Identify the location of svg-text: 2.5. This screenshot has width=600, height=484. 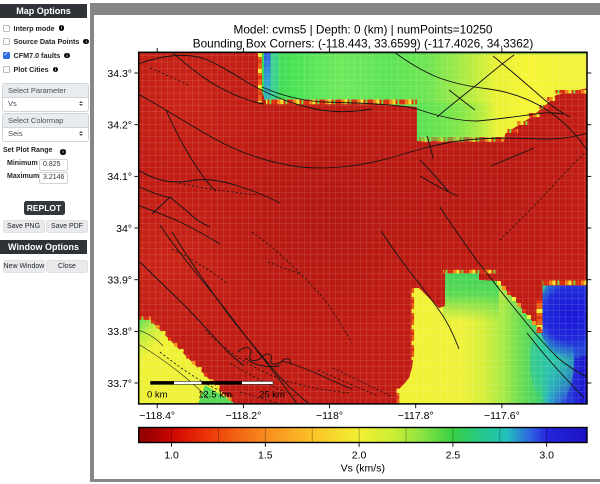
(453, 456).